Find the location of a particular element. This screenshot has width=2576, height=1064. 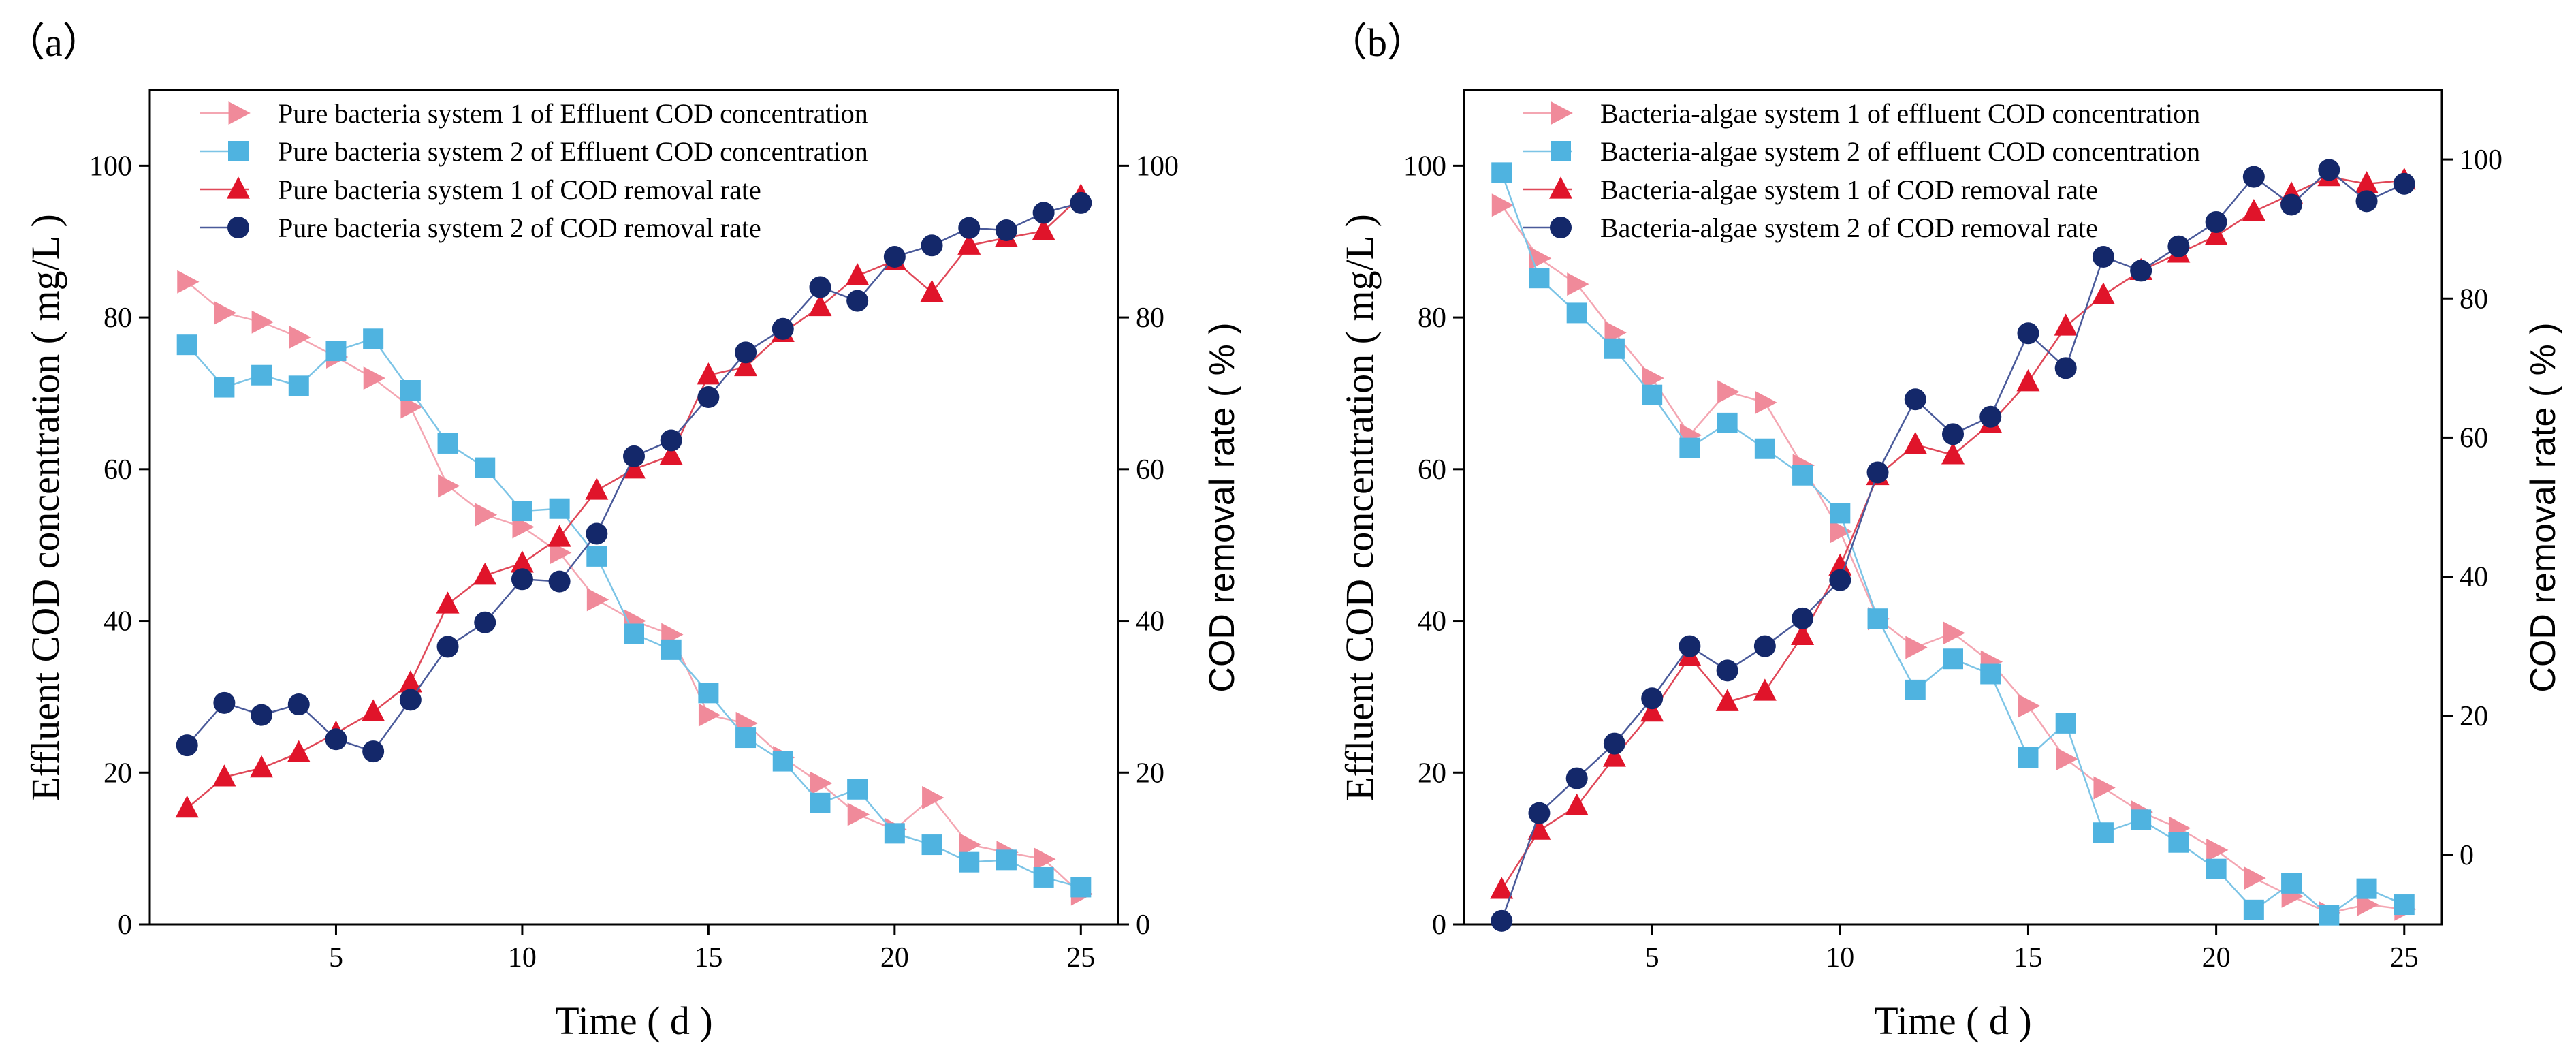

x-tick-label: 5 is located at coordinates (1652, 957).